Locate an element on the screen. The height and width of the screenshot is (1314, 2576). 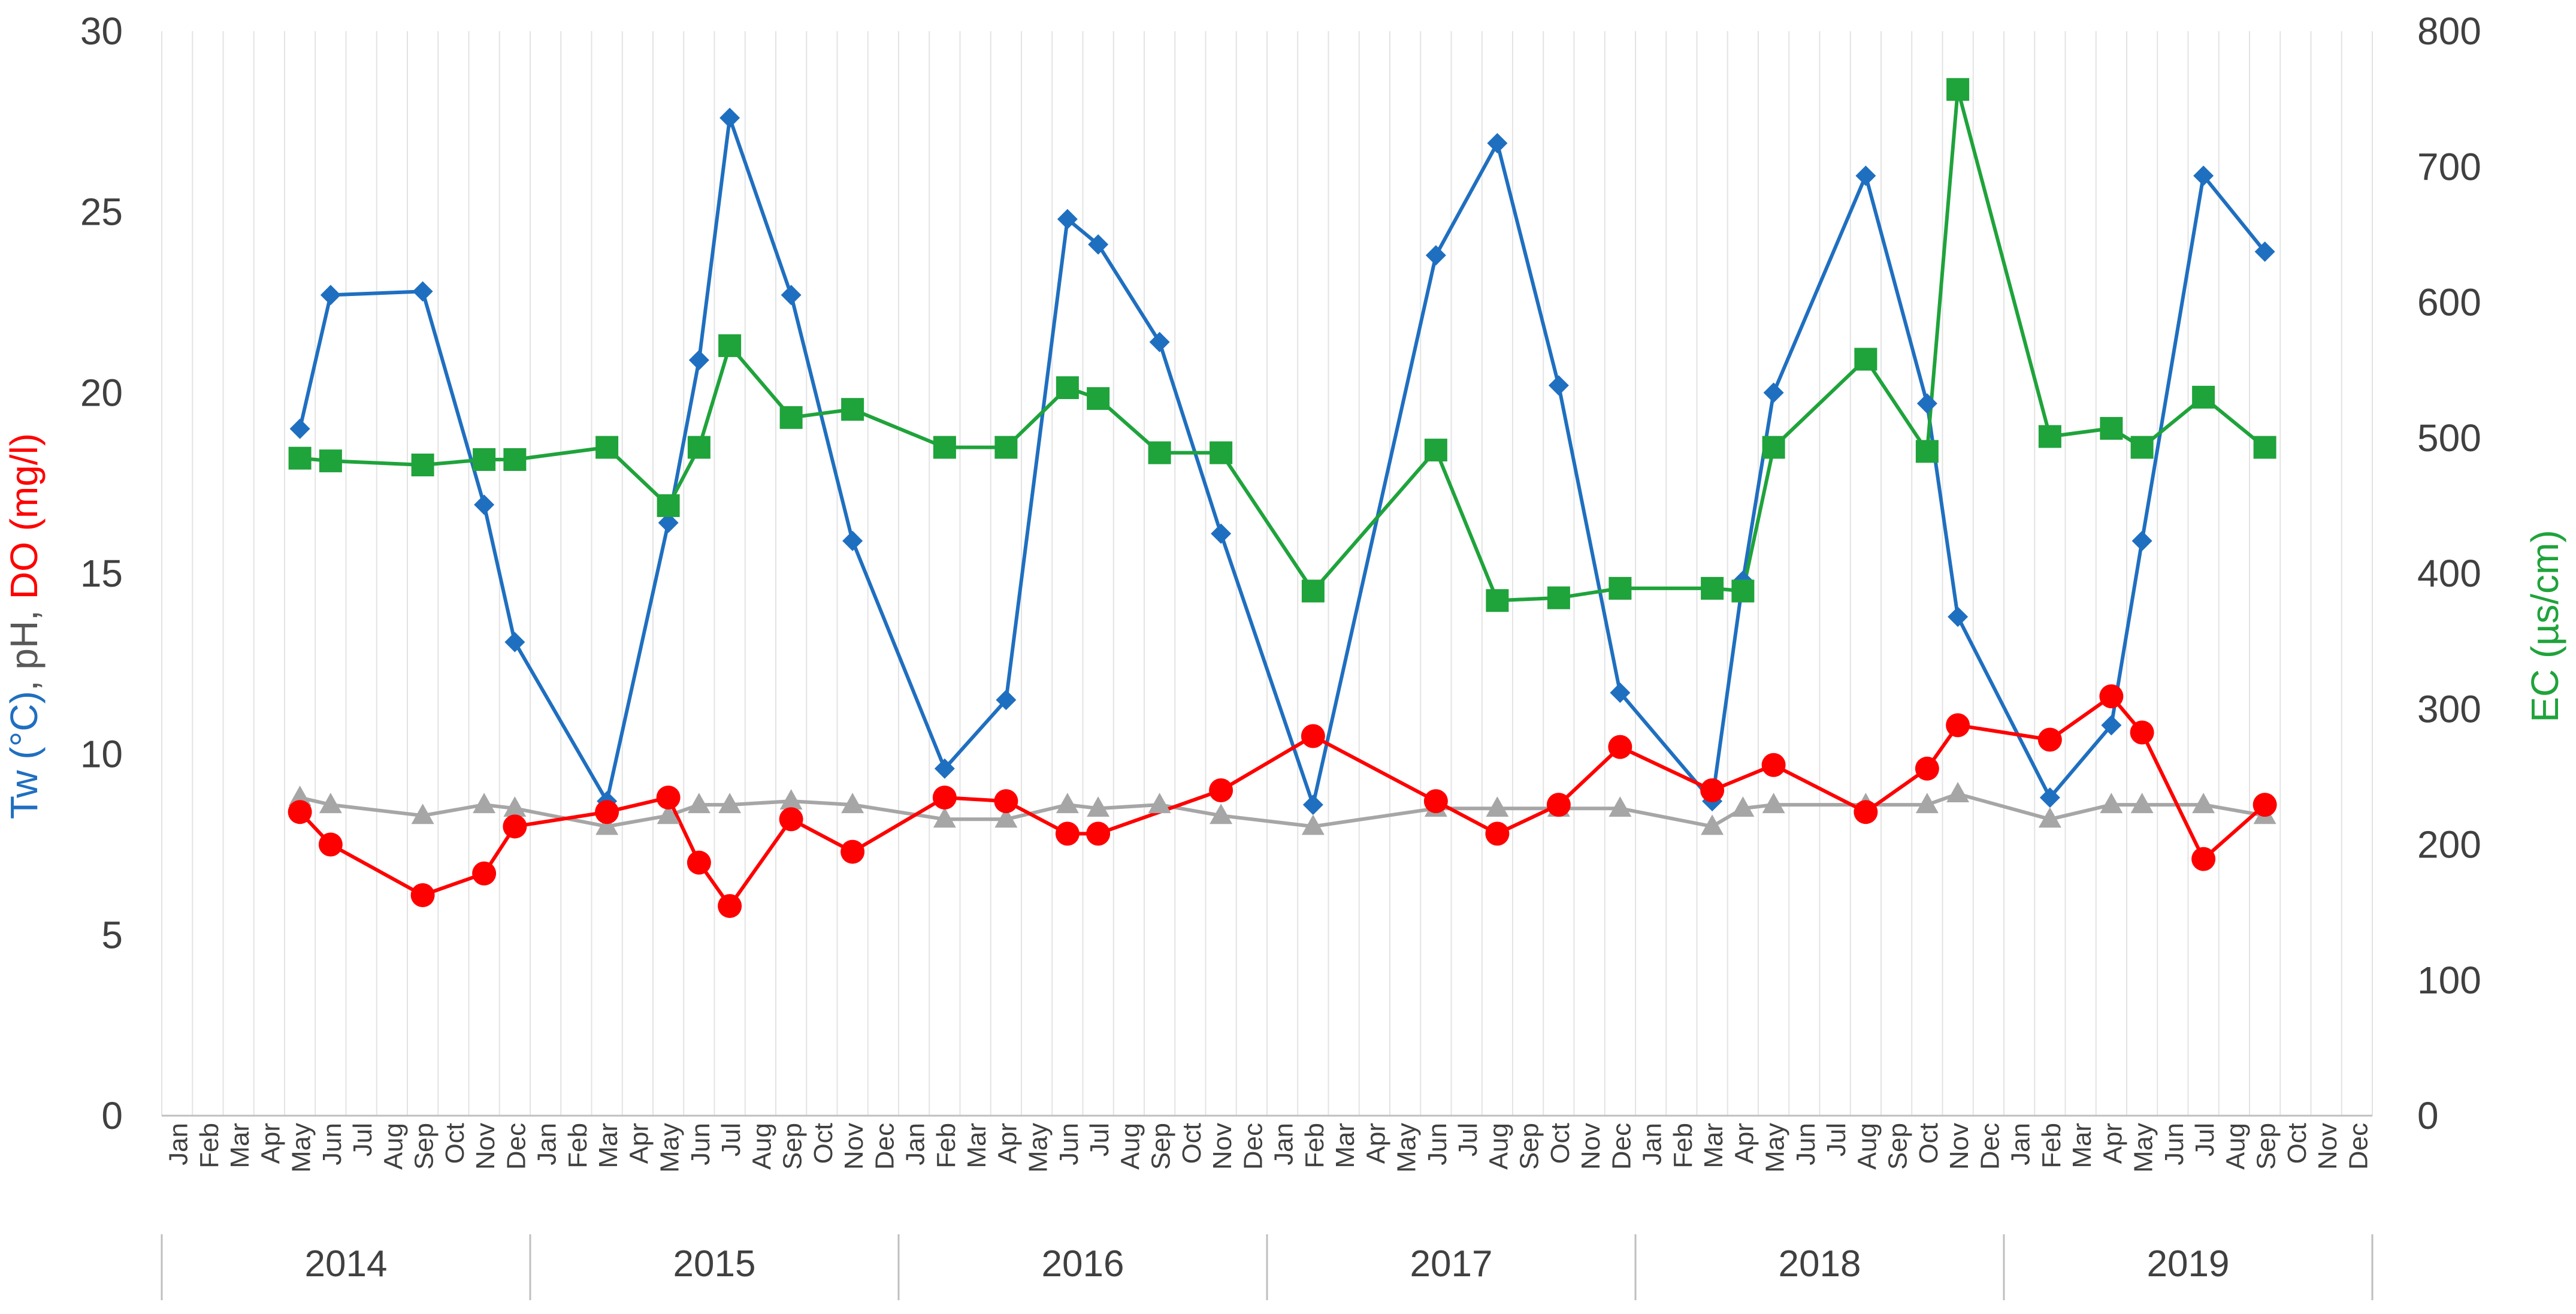
y-tick-label-left: 20 is located at coordinates (101, 392).